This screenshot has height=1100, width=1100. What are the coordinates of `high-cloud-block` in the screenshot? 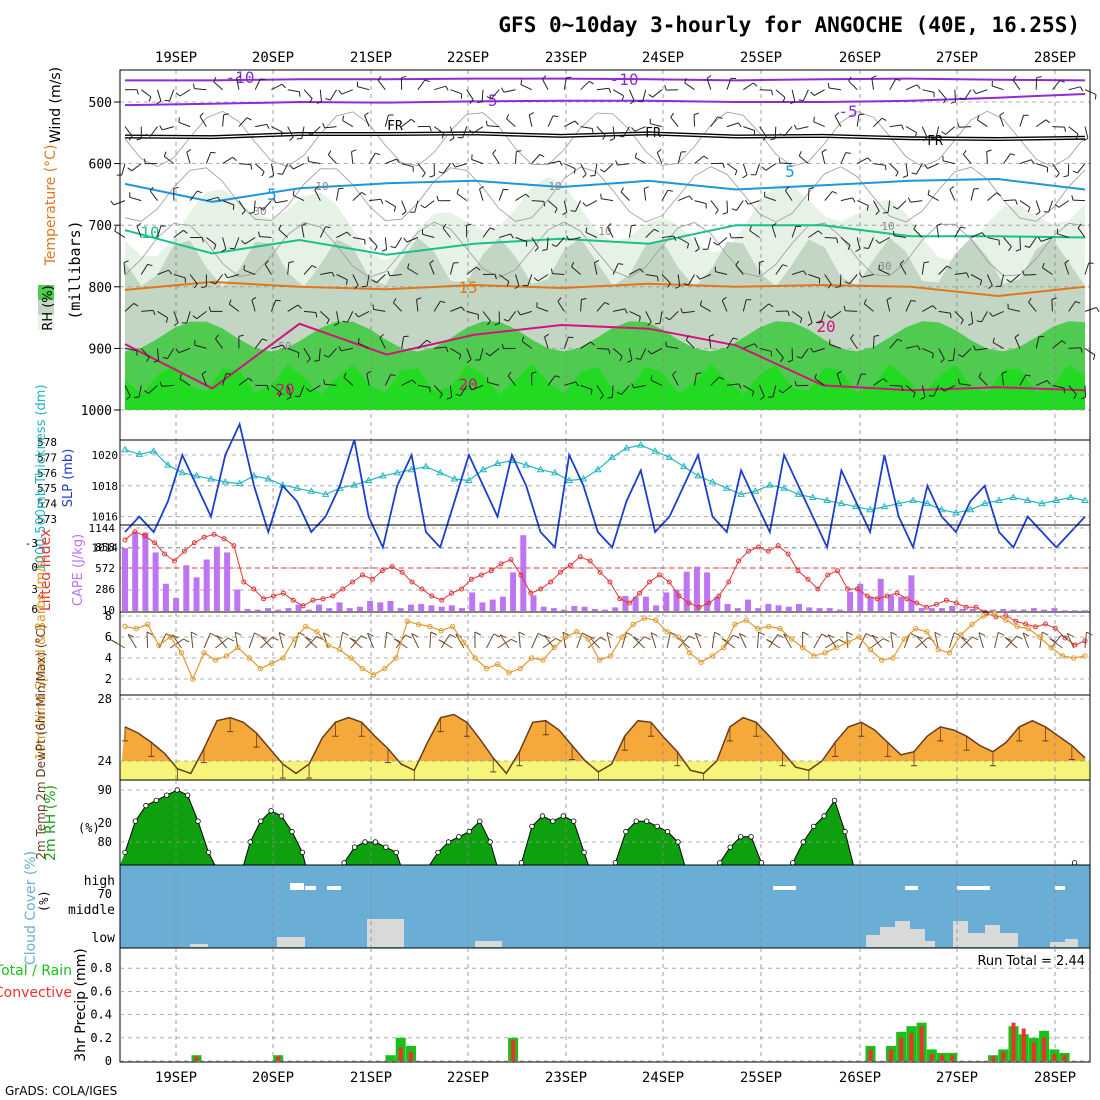 It's located at (334, 888).